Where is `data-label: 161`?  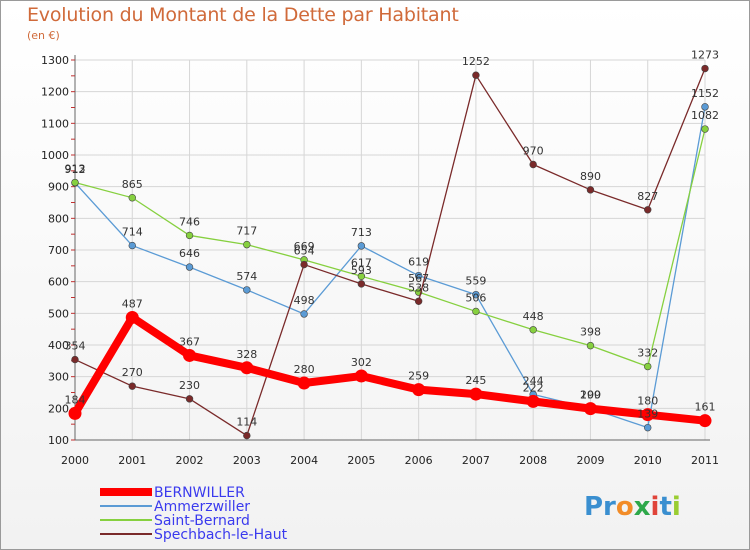
data-label: 161 is located at coordinates (705, 407).